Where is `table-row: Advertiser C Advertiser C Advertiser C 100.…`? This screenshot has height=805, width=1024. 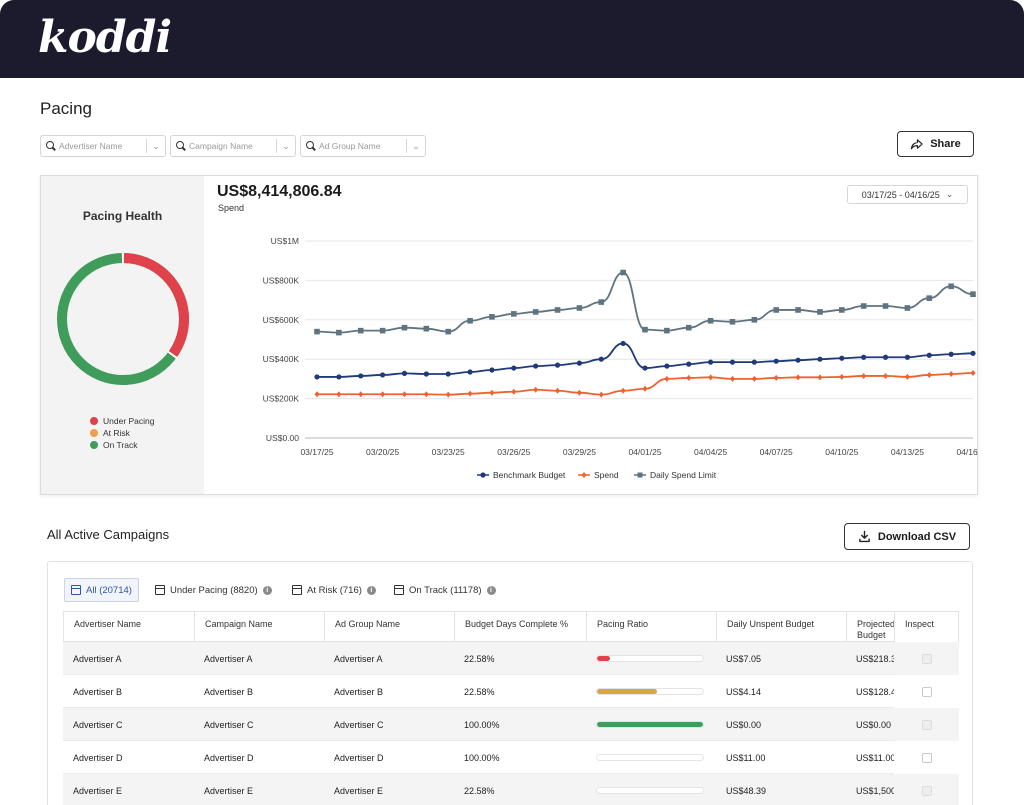
table-row: Advertiser C Advertiser C Advertiser C 100.… is located at coordinates (511, 724).